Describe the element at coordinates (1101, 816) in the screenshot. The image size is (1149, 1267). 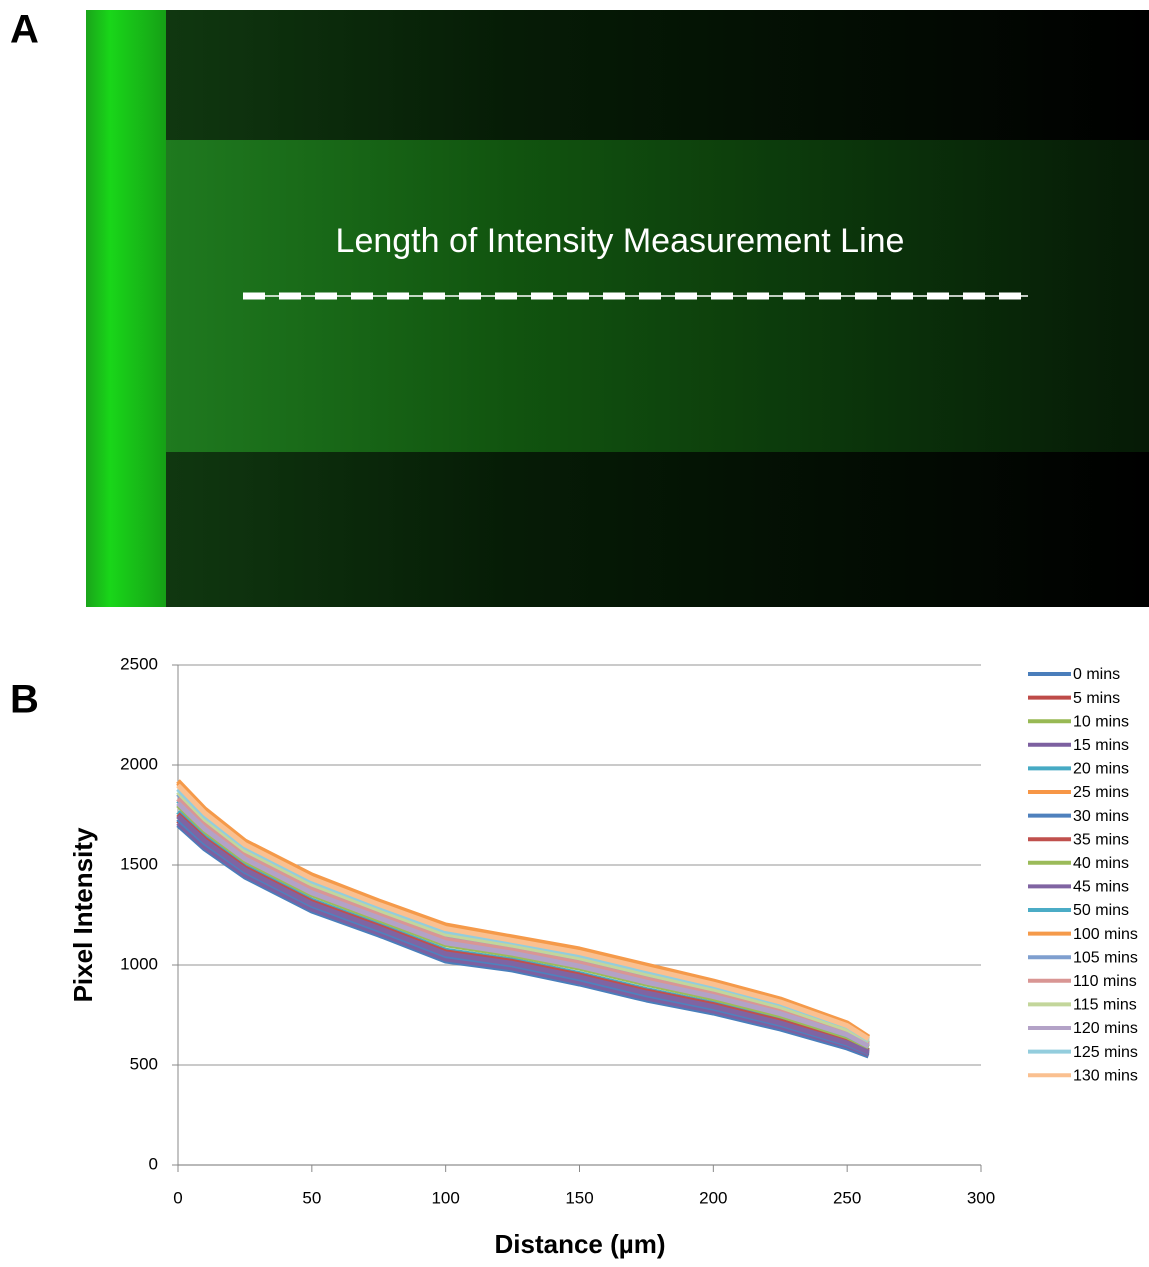
I see `legend-label: 30 mins` at that location.